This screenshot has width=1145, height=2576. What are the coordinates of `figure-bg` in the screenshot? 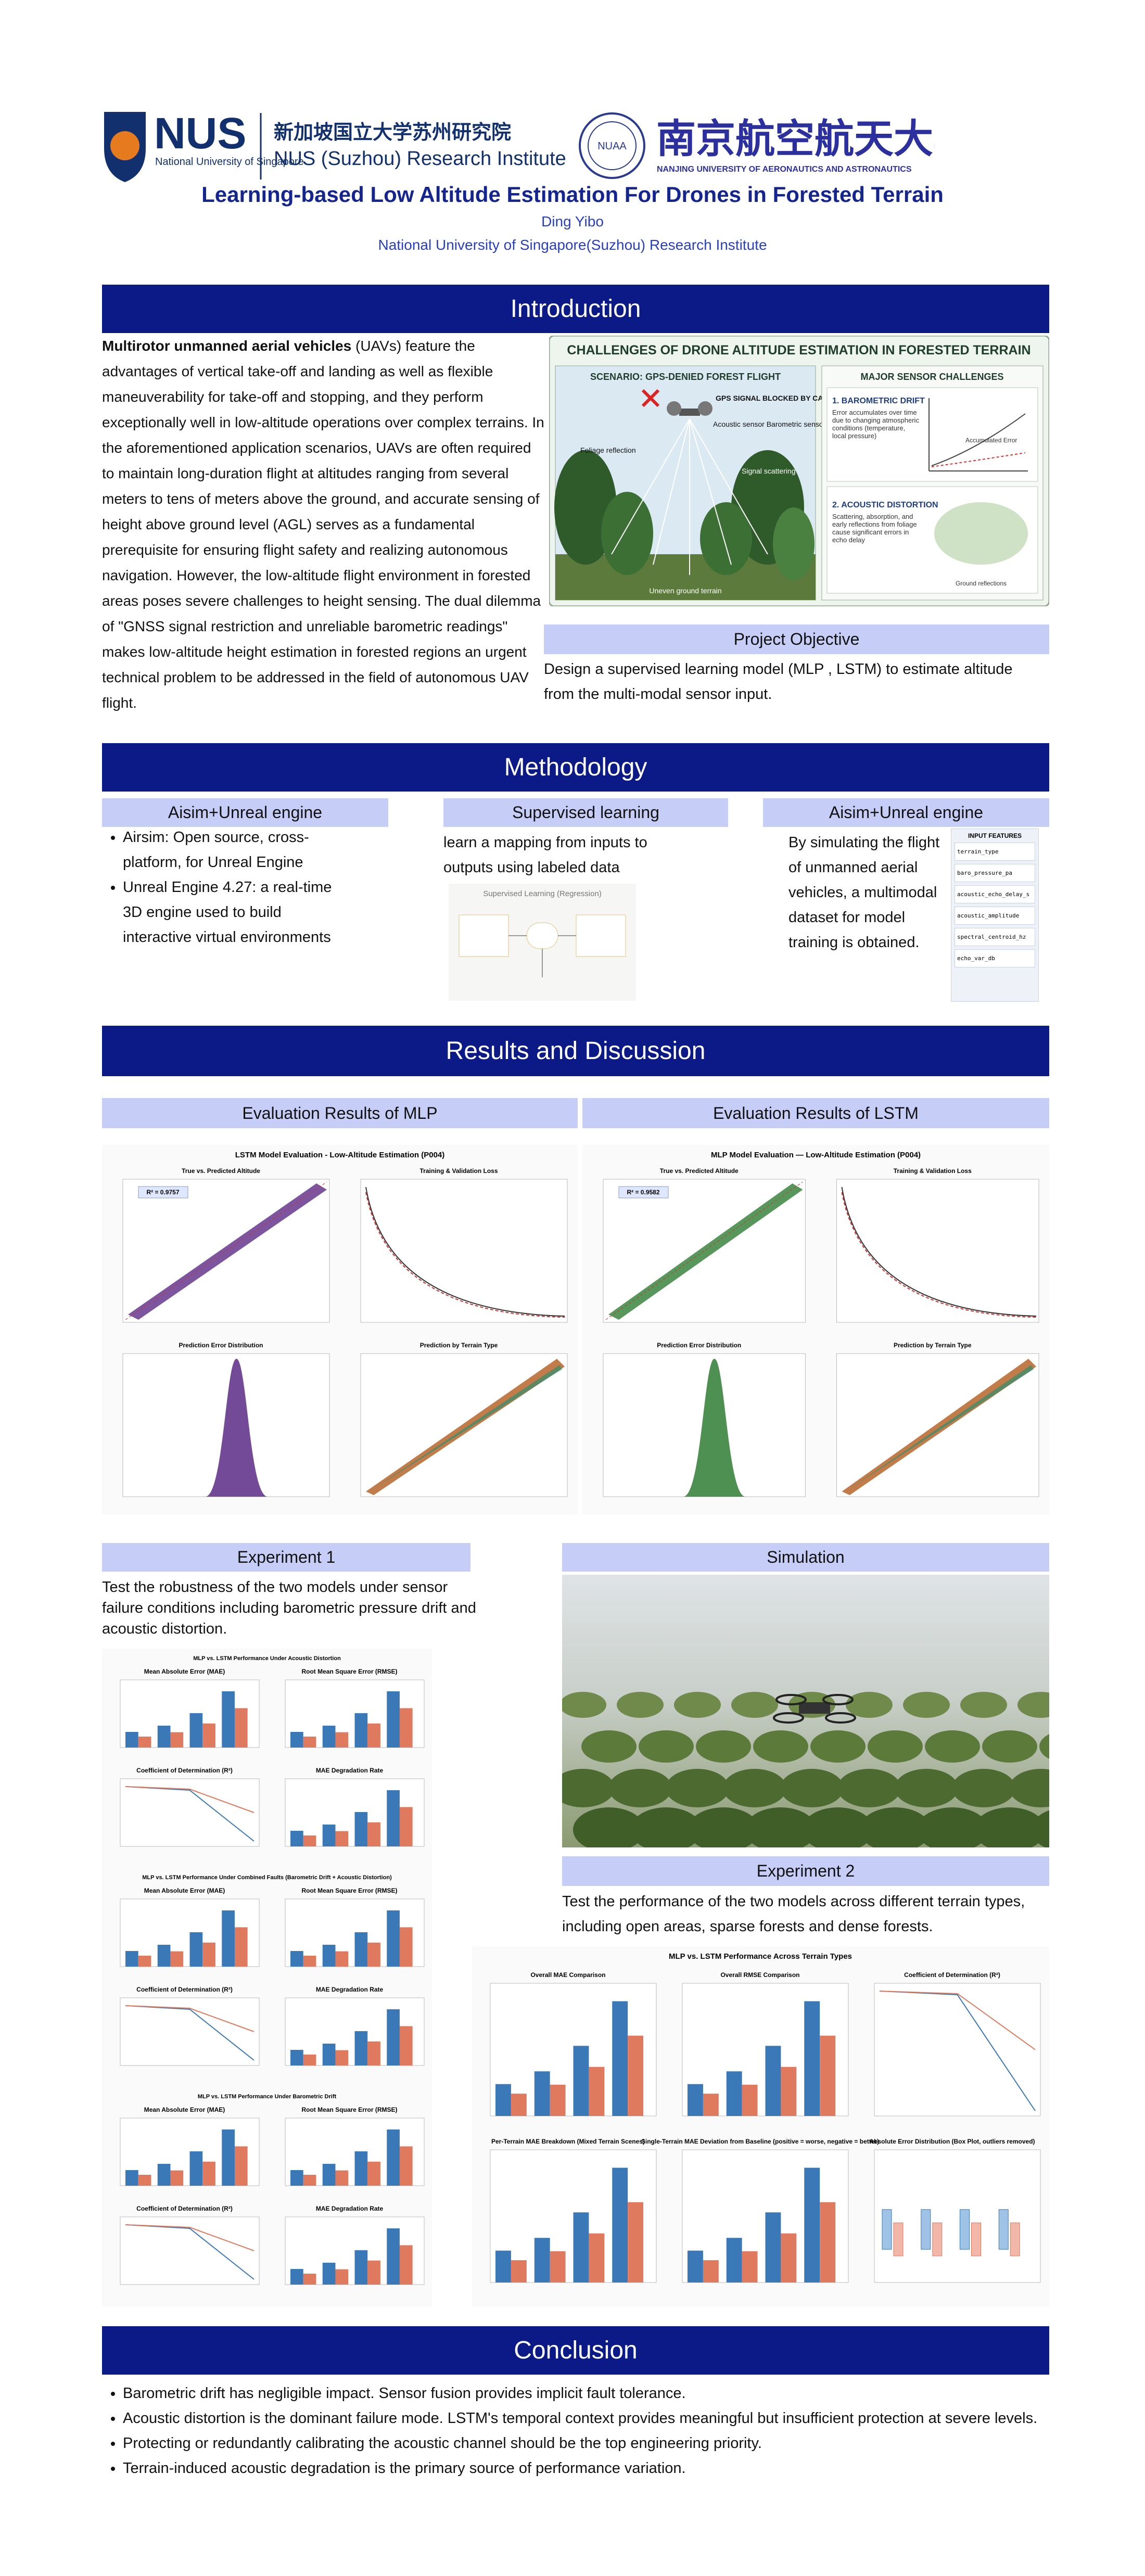 It's located at (267, 1977).